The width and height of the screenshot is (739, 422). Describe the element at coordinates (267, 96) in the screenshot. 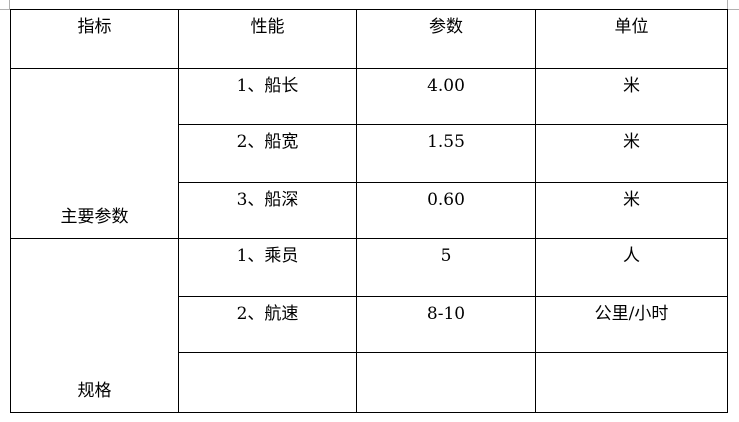

I see `item-cell: 1、船长` at that location.